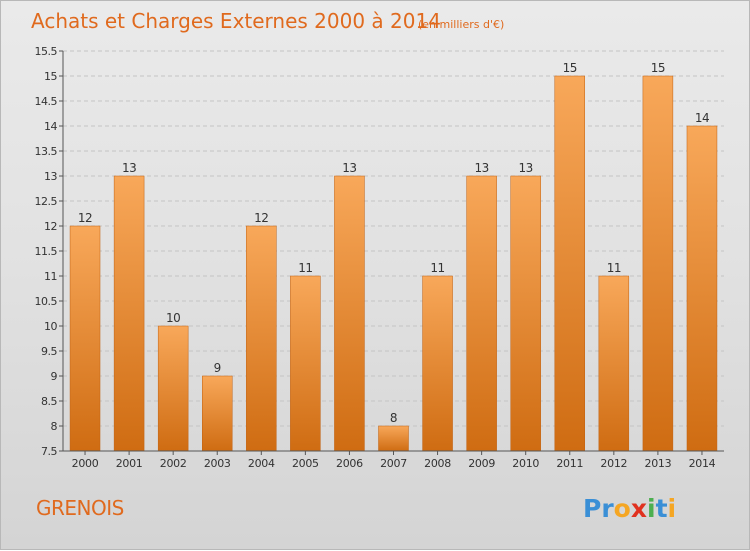 The height and width of the screenshot is (551, 750). I want to click on x-tick-label: 2006, so click(349, 463).